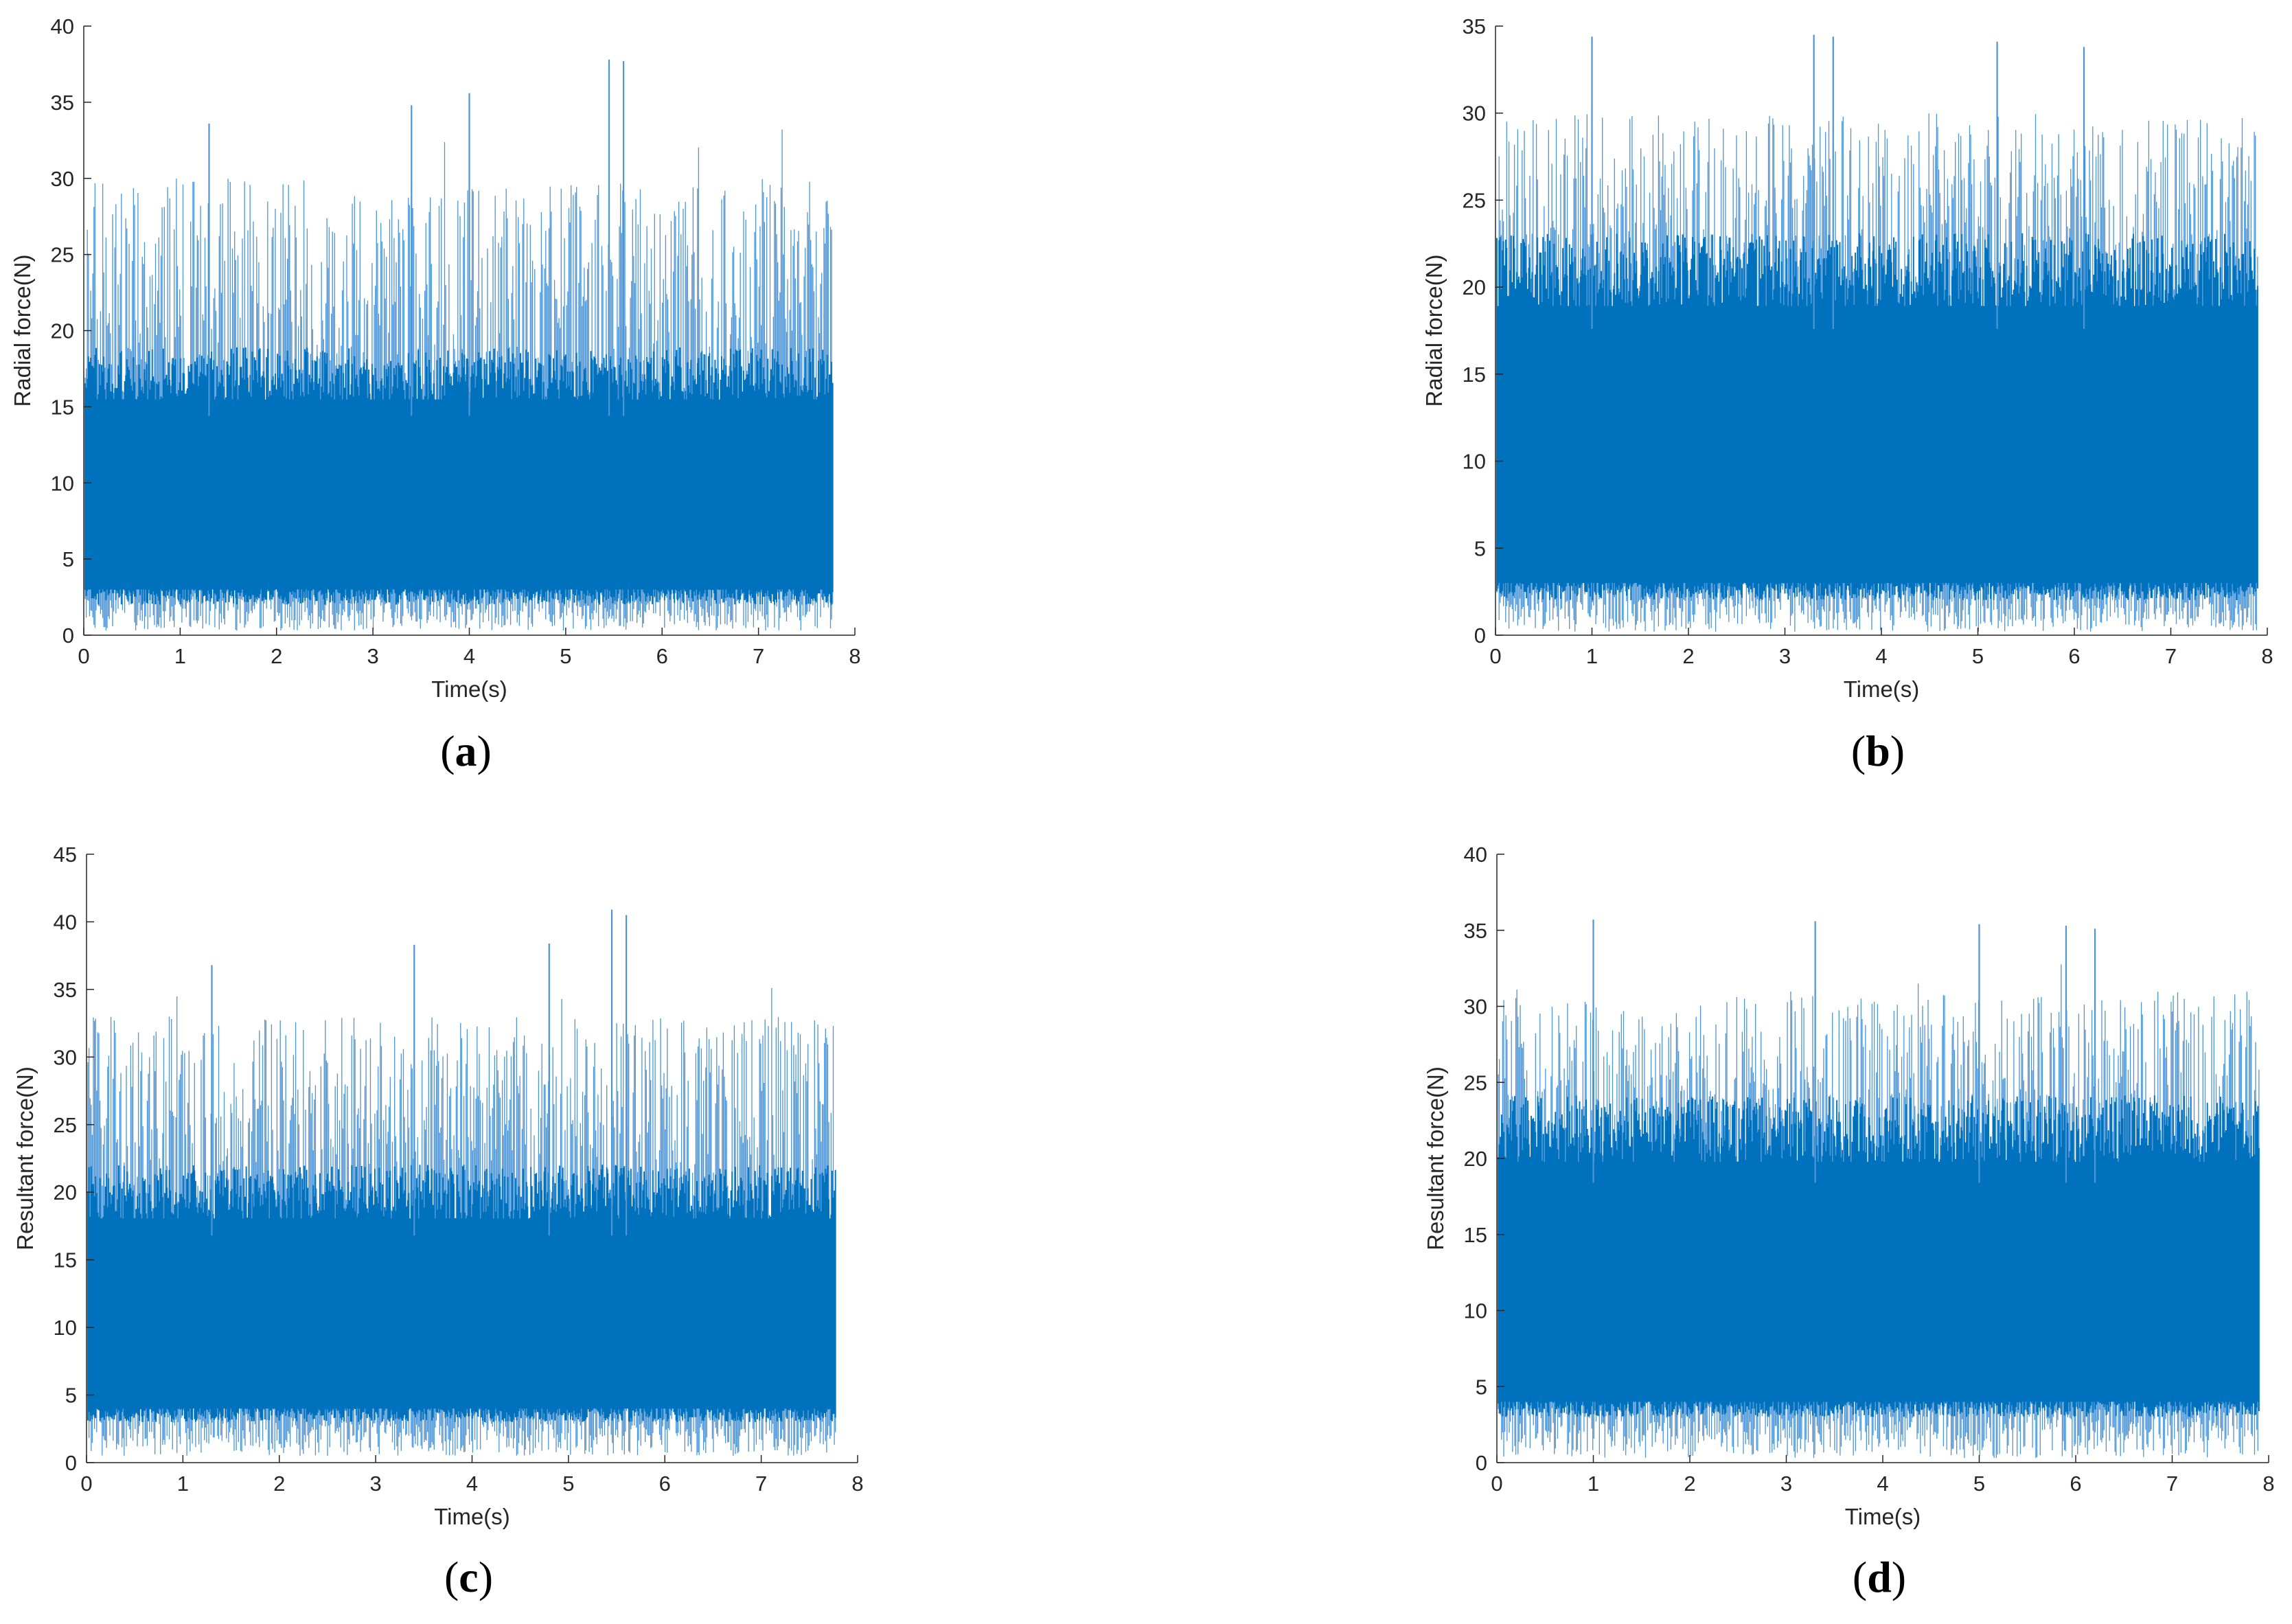  What do you see at coordinates (466, 751) in the screenshot?
I see `panel-label: (a)` at bounding box center [466, 751].